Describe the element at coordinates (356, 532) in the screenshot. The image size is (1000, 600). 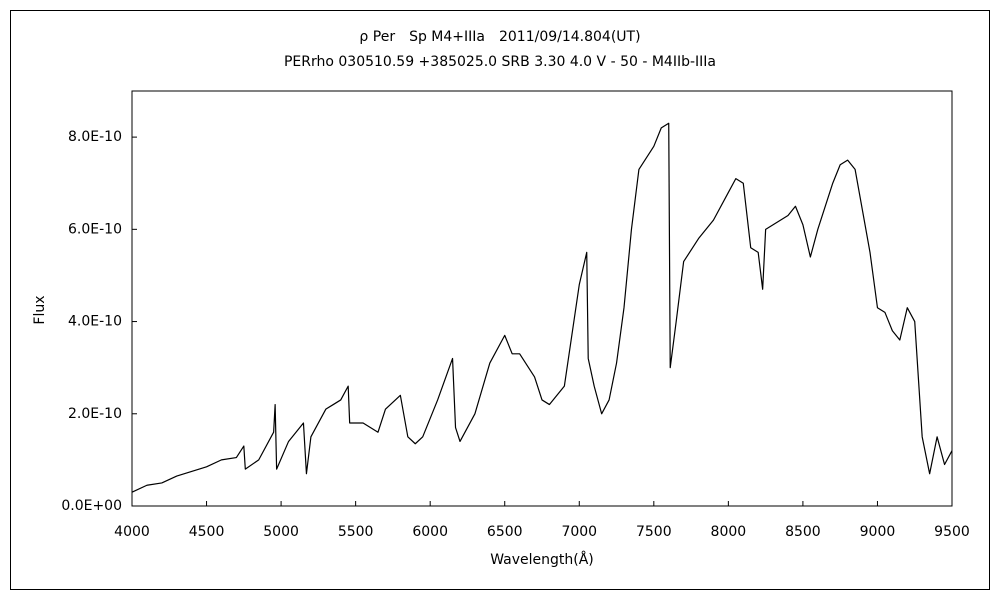
I see `x-tick-label: 5500` at that location.